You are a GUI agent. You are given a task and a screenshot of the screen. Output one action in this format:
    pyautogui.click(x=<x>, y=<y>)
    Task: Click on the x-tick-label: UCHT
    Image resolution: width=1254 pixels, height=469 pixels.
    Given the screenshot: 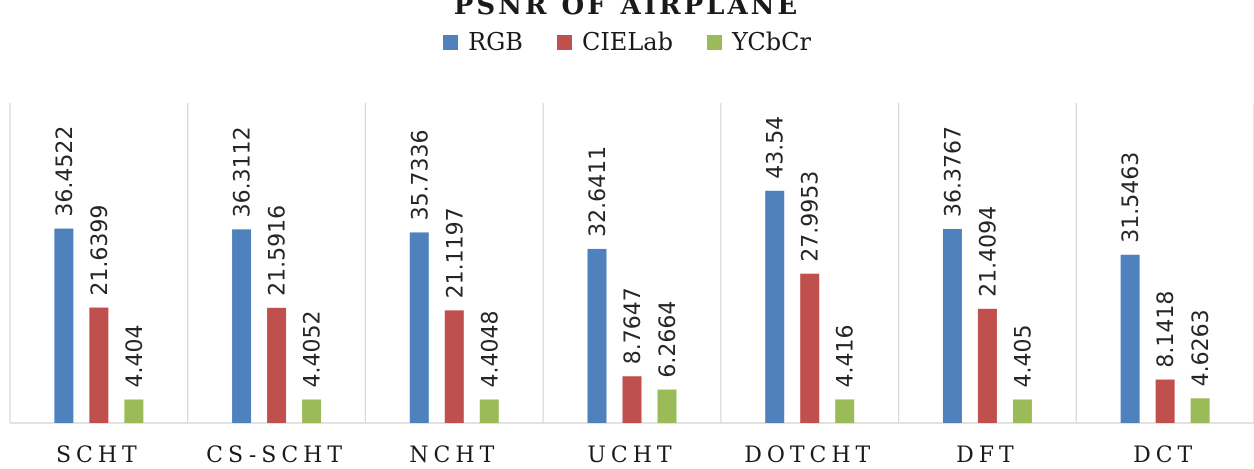 What is the action you would take?
    pyautogui.click(x=631, y=455)
    